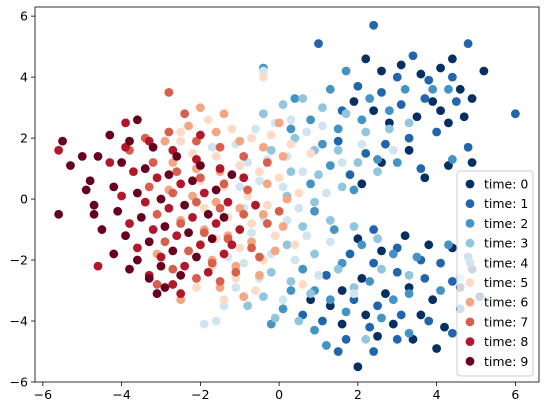  Describe the element at coordinates (43, 394) in the screenshot. I see `x-tick-label: −6` at that location.